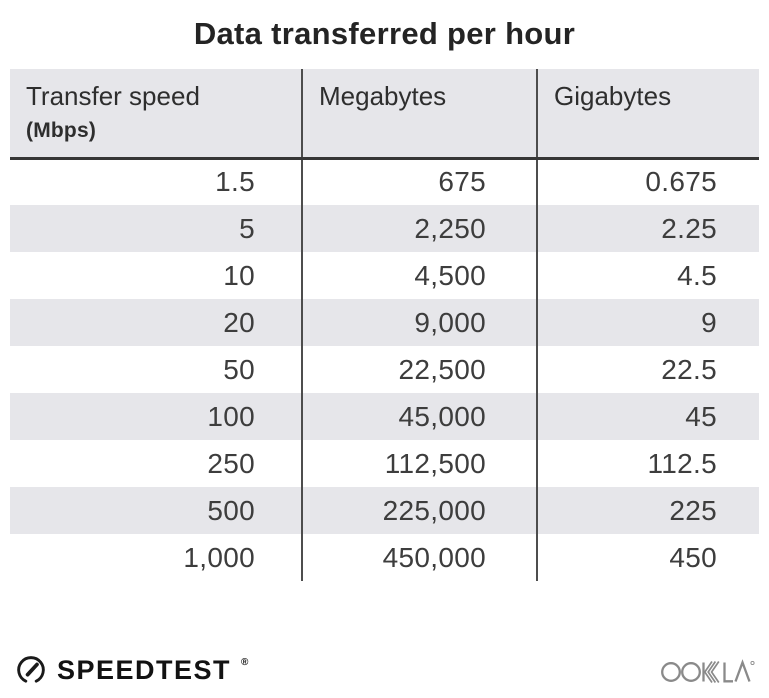  I want to click on table-cell: 450, so click(647, 557).